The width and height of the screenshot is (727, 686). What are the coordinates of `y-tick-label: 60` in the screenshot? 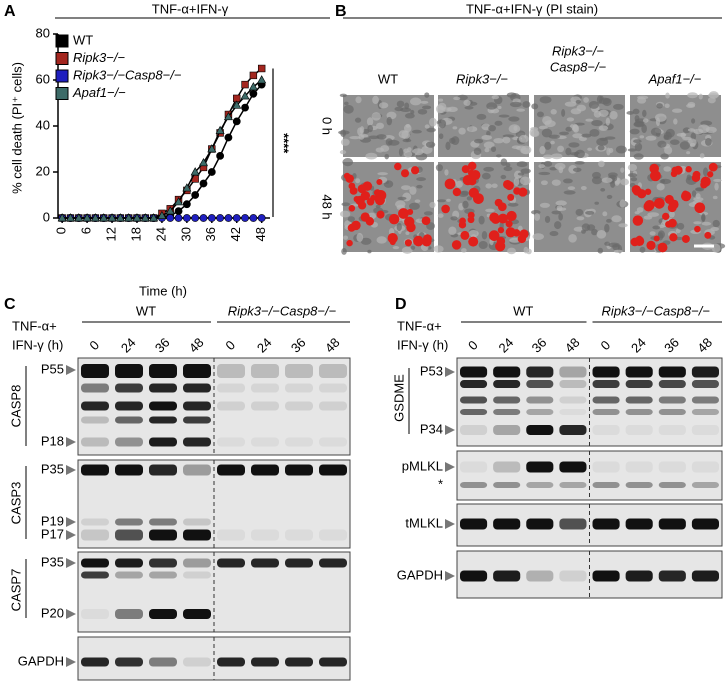 It's located at (43, 78).